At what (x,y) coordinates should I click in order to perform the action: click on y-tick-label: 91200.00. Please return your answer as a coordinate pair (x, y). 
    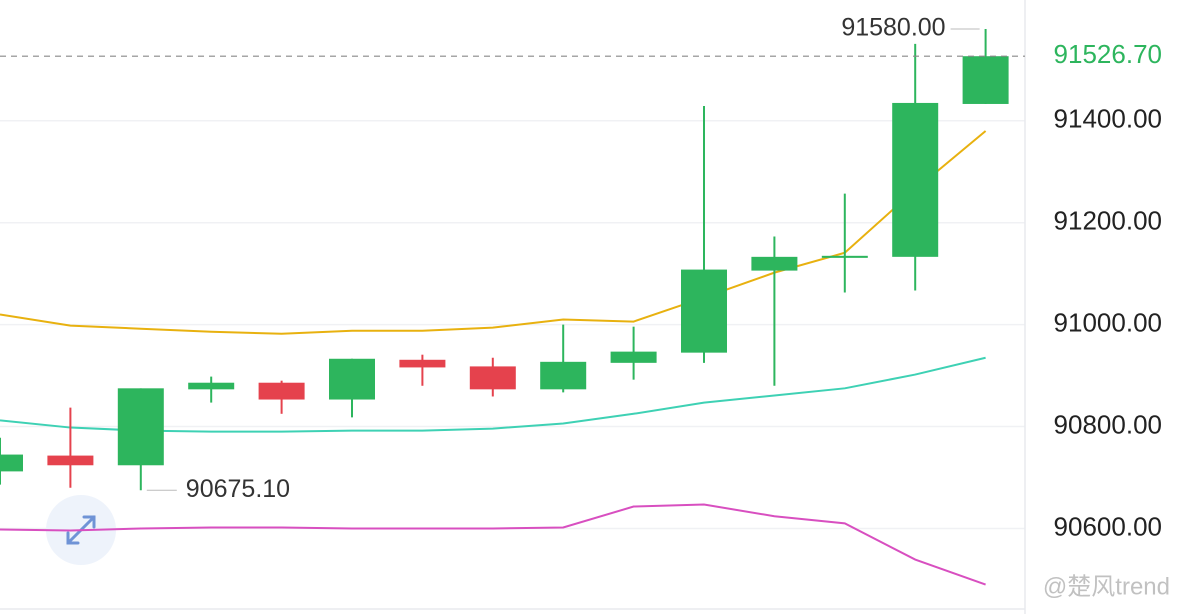
    Looking at the image, I should click on (1108, 221).